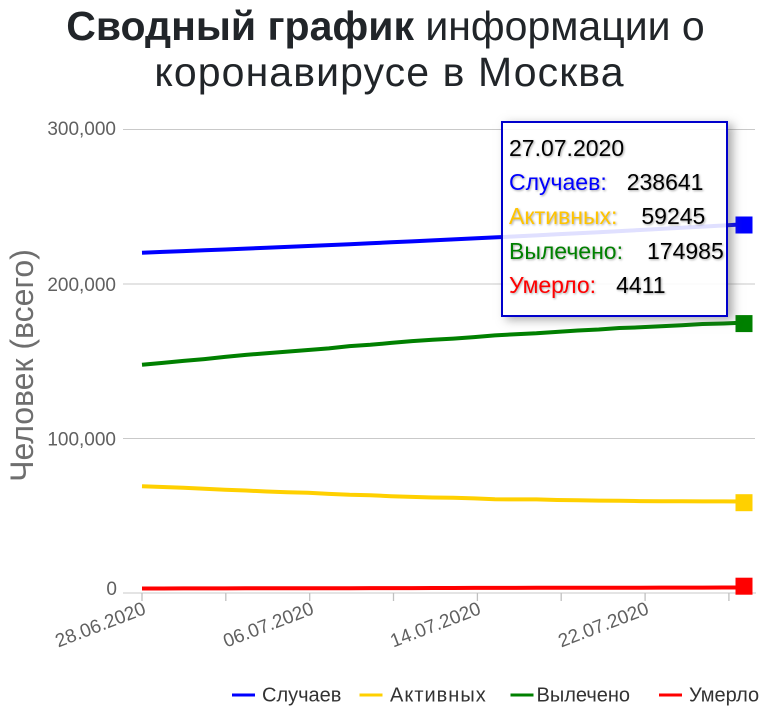  I want to click on svg-text: 200,000, so click(81, 285).